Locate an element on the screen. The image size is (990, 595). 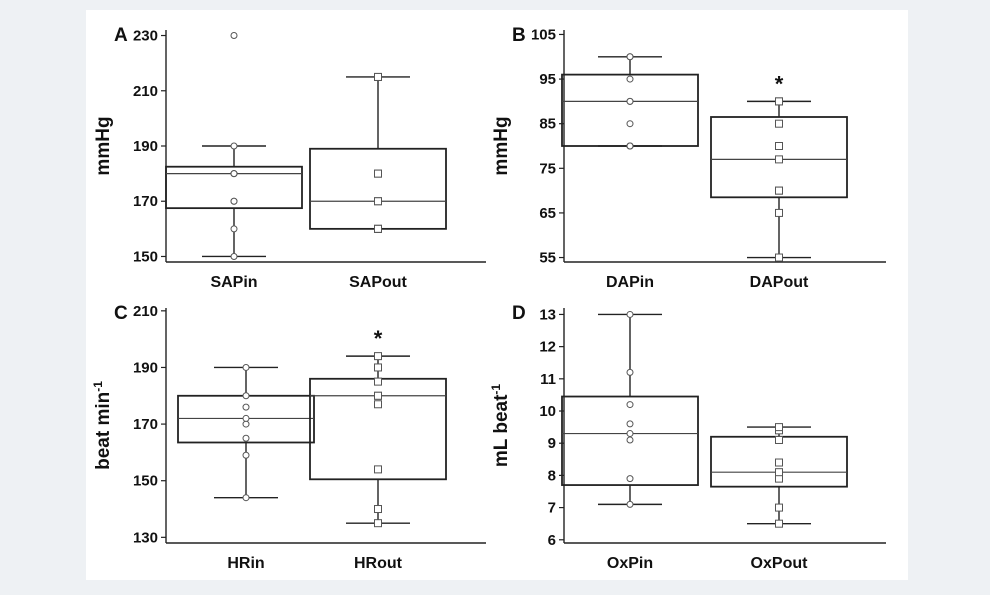
y-tick-label: 170 is located at coordinates (145, 201).